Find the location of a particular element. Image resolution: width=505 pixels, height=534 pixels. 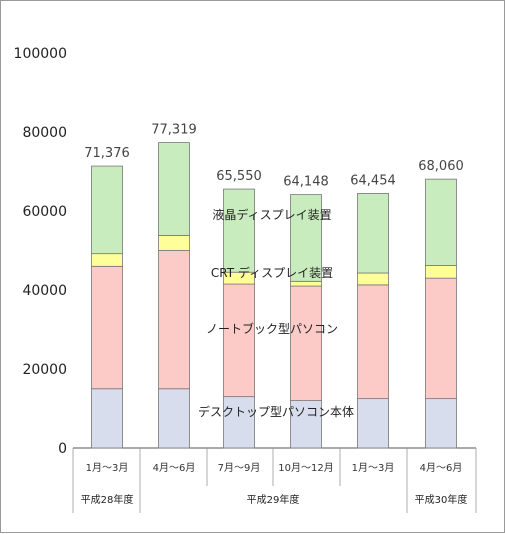

x-group-label: 平成29年度 is located at coordinates (273, 499).